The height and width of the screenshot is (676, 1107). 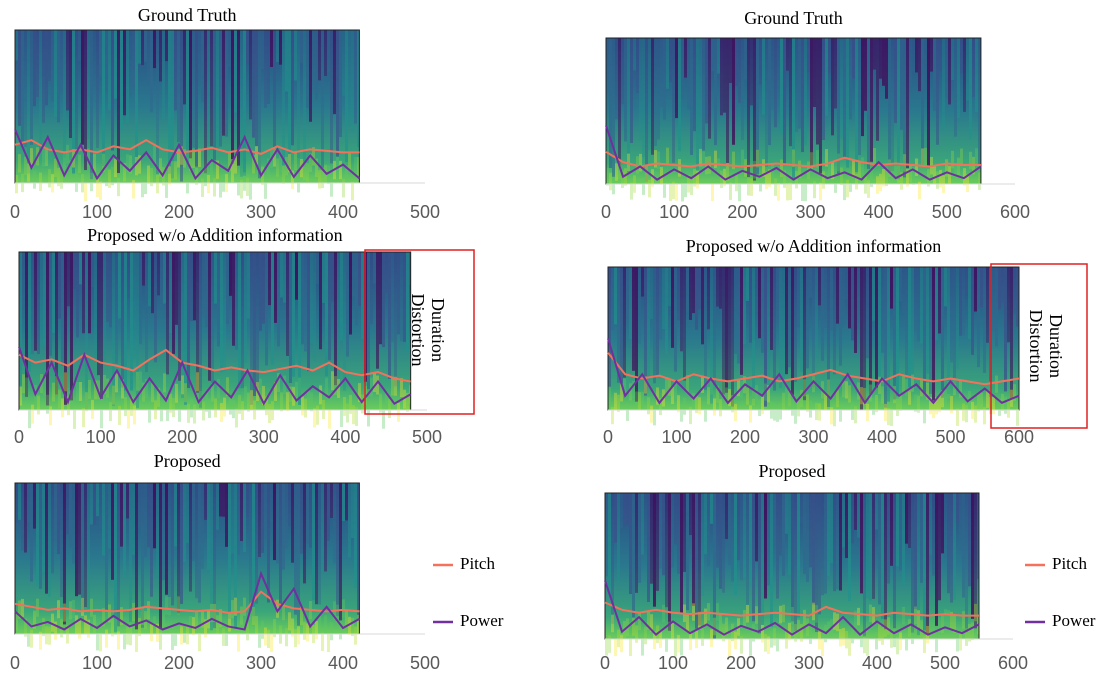 What do you see at coordinates (608, 437) in the screenshot?
I see `x-tick-label: 0` at bounding box center [608, 437].